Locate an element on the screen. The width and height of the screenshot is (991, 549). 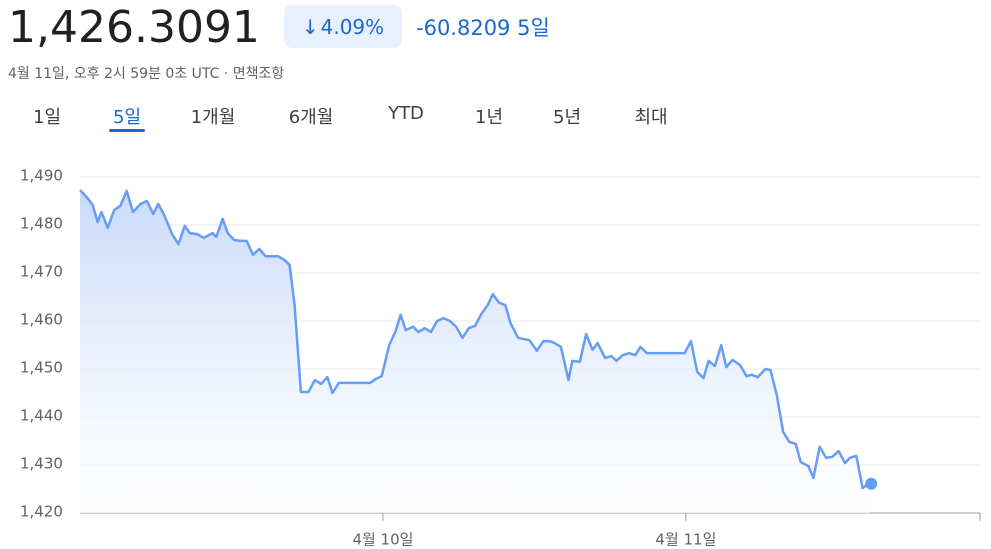
tab: 1년 is located at coordinates (489, 117).